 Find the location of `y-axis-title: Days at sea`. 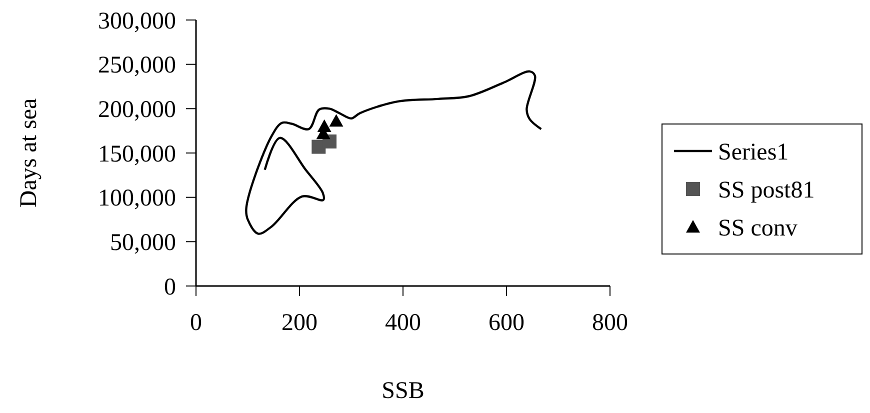

y-axis-title: Days at sea is located at coordinates (29, 153).